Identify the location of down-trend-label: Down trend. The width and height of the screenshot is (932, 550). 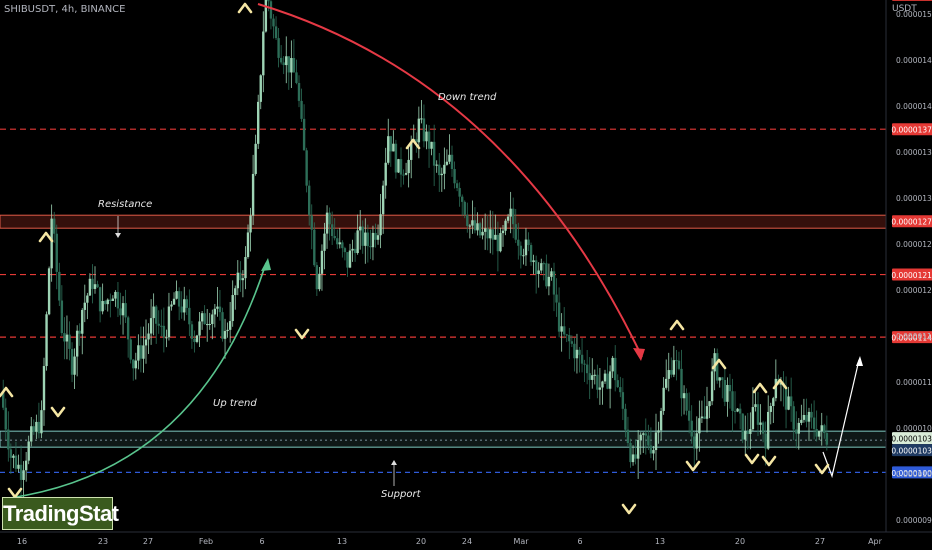
(467, 97).